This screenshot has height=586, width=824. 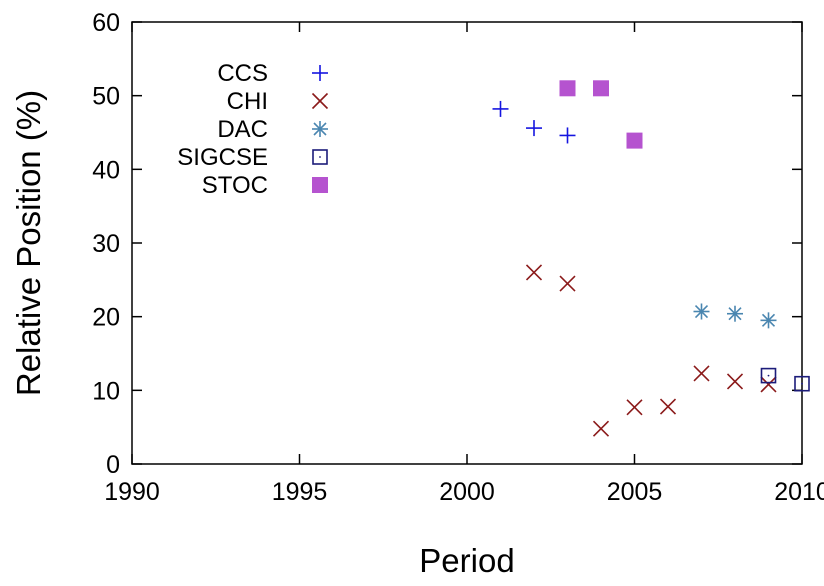 I want to click on legend-label-ccs: CCS, so click(x=242, y=73).